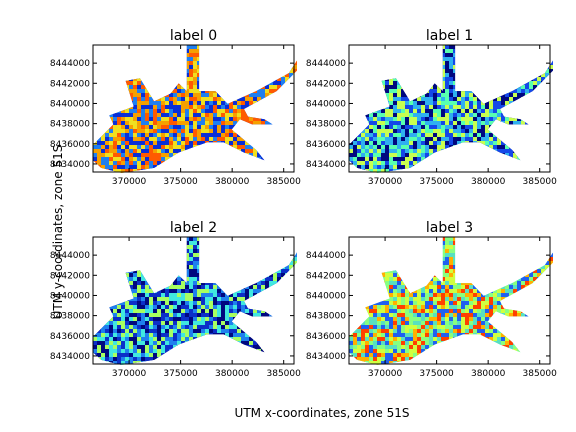 Image resolution: width=576 pixels, height=432 pixels. What do you see at coordinates (193, 228) in the screenshot?
I see `panel-title: label 2` at bounding box center [193, 228].